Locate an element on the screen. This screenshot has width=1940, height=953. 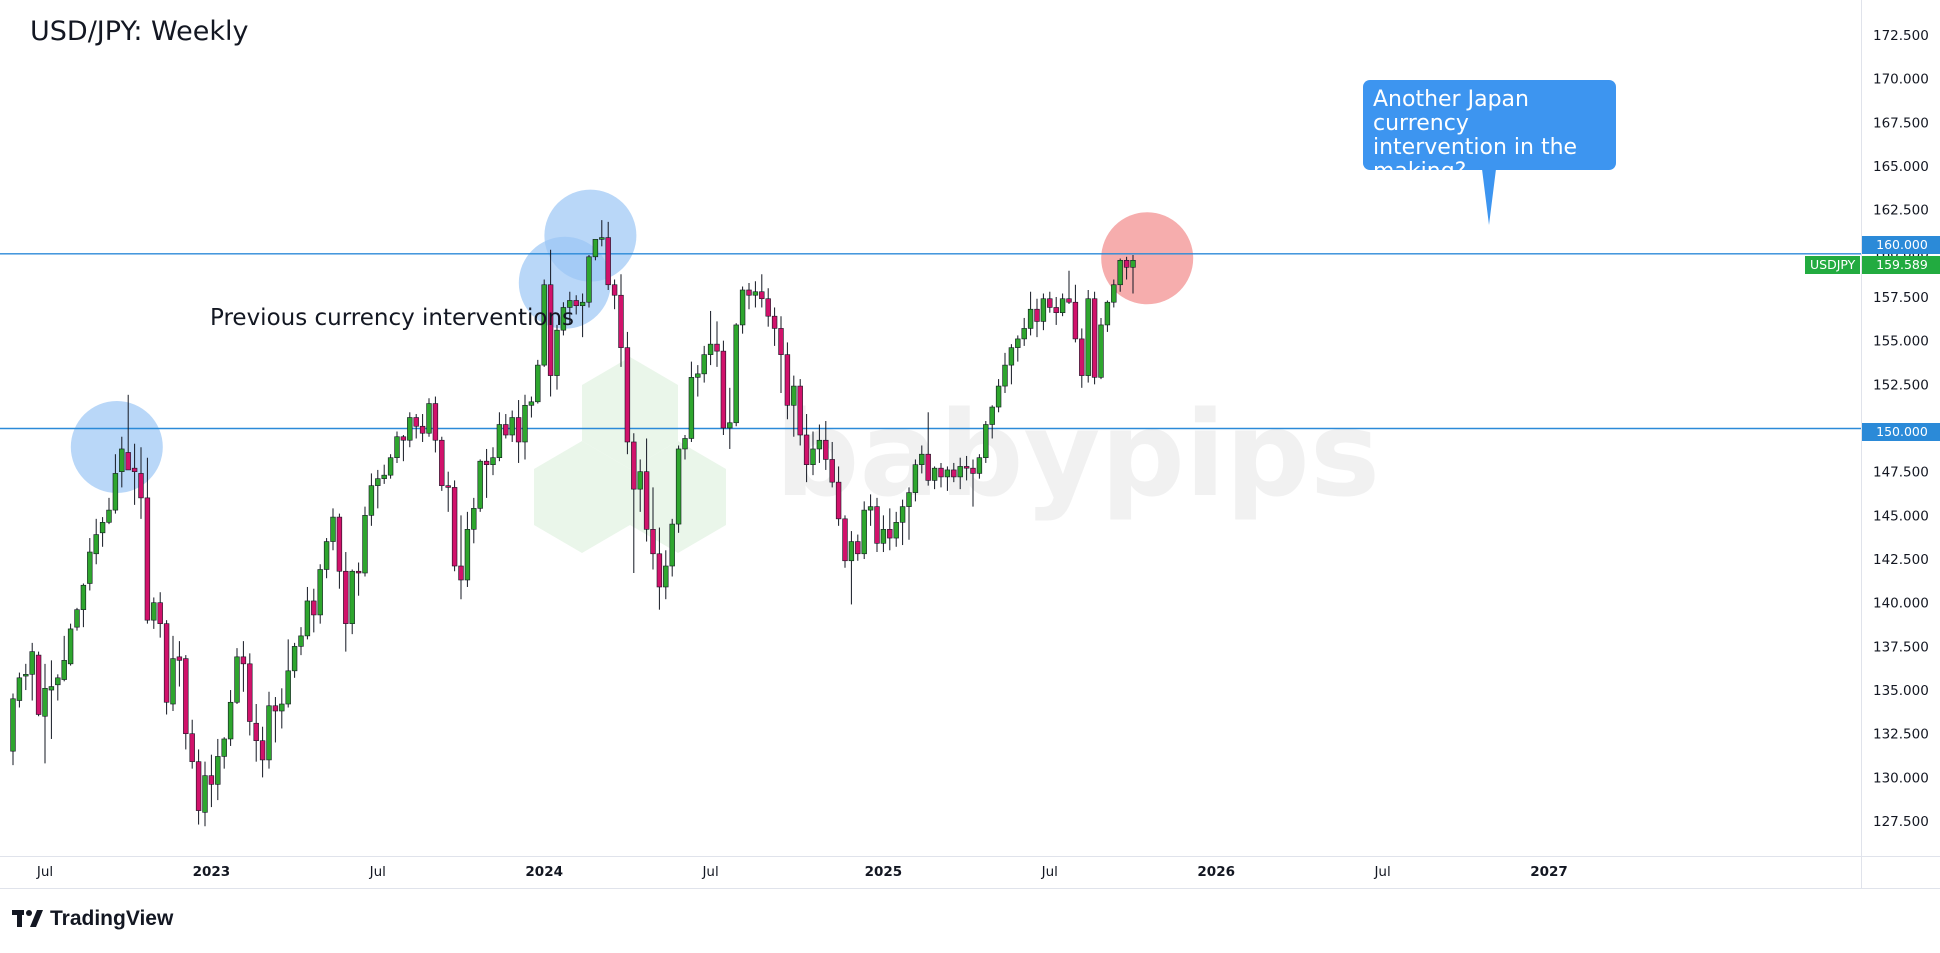
time-tick-label: Jul is located at coordinates (1049, 872).